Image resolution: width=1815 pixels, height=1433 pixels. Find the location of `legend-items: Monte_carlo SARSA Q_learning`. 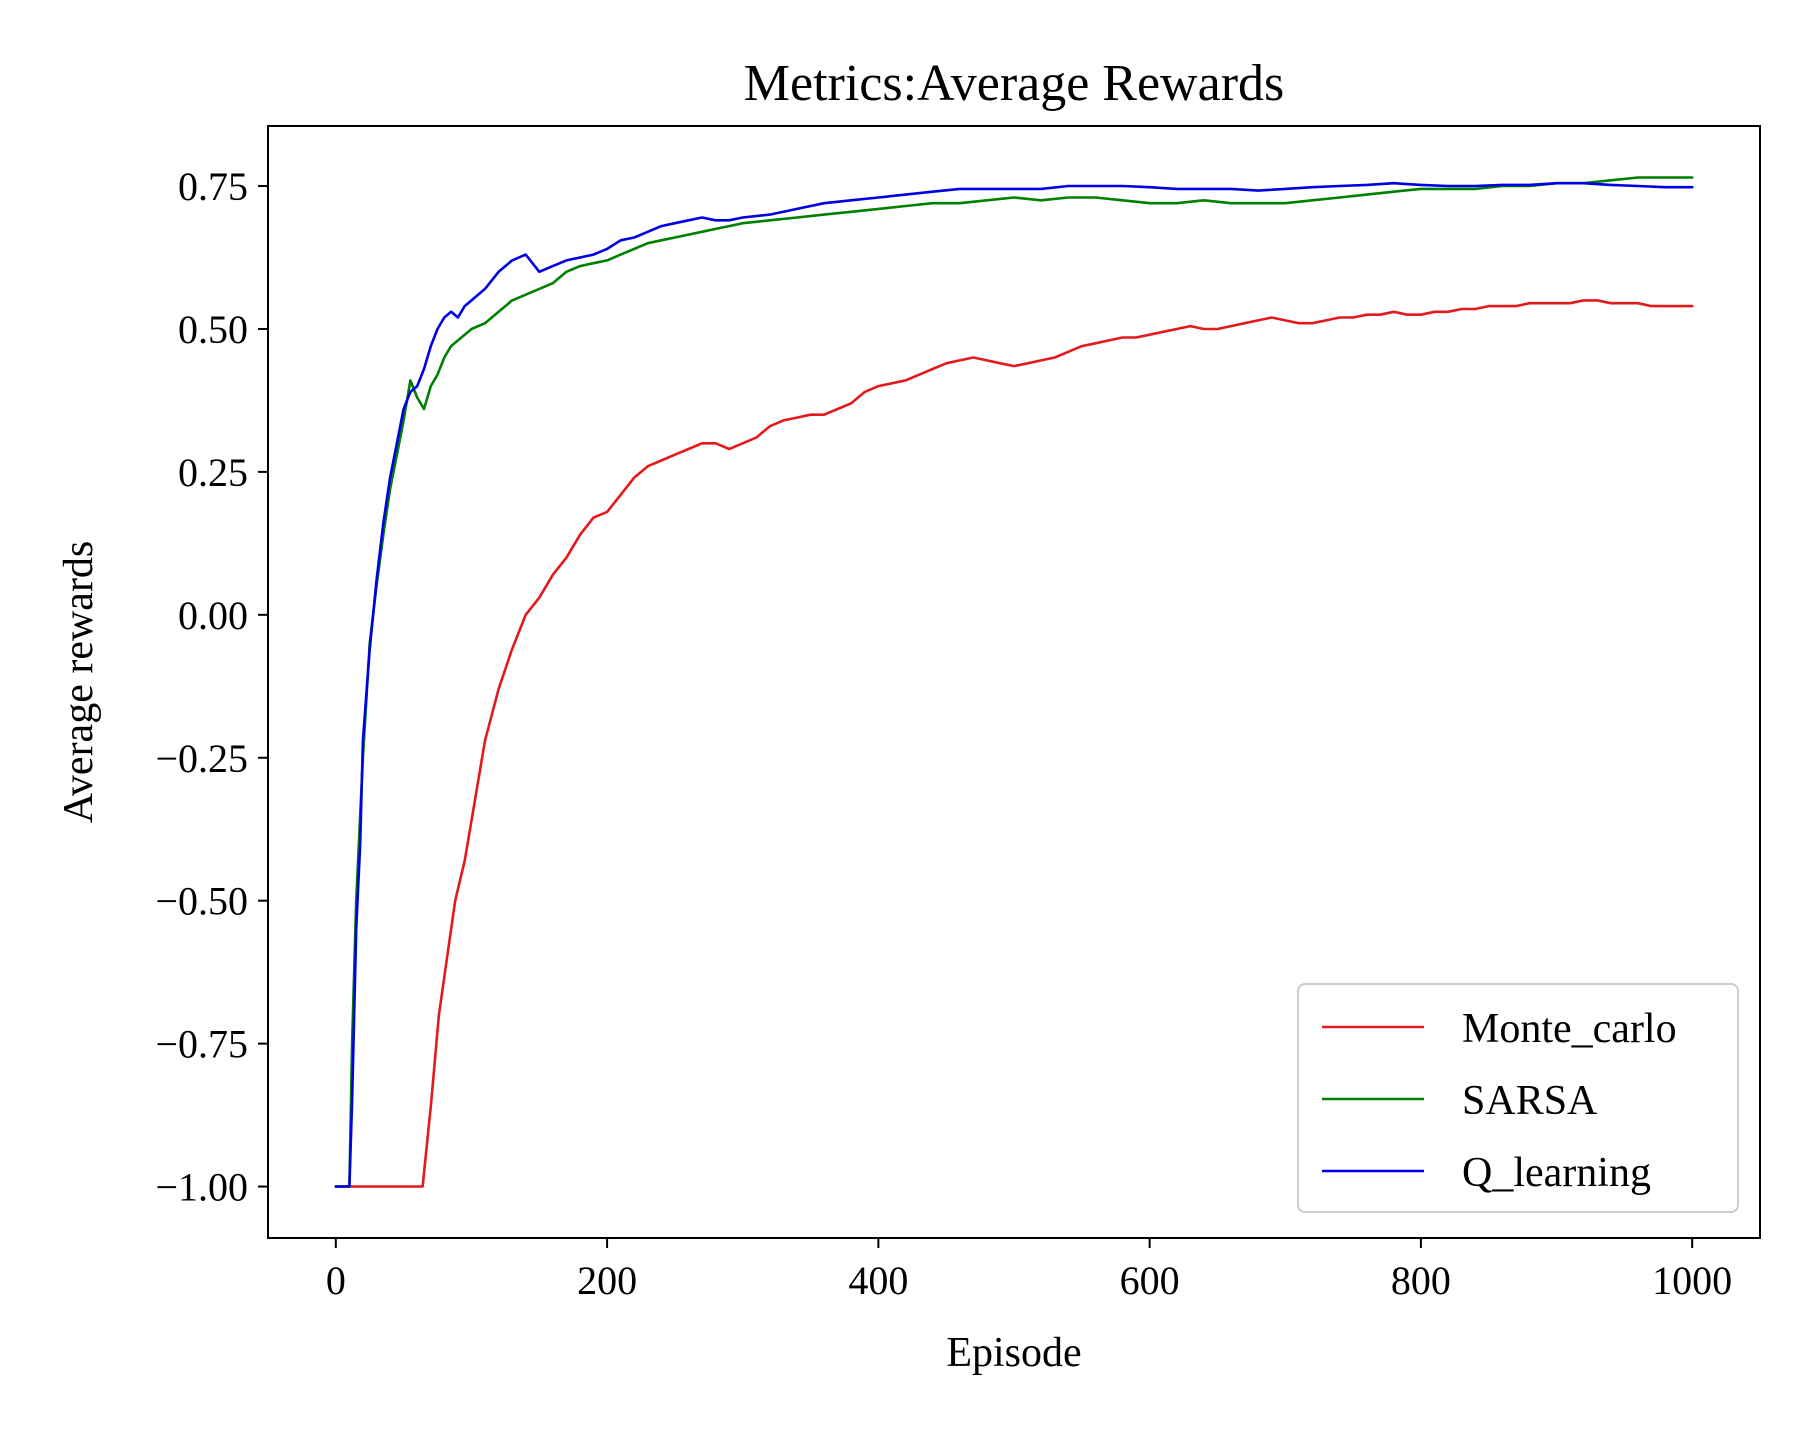

legend-items: Monte_carlo SARSA Q_learning is located at coordinates (1499, 1101).